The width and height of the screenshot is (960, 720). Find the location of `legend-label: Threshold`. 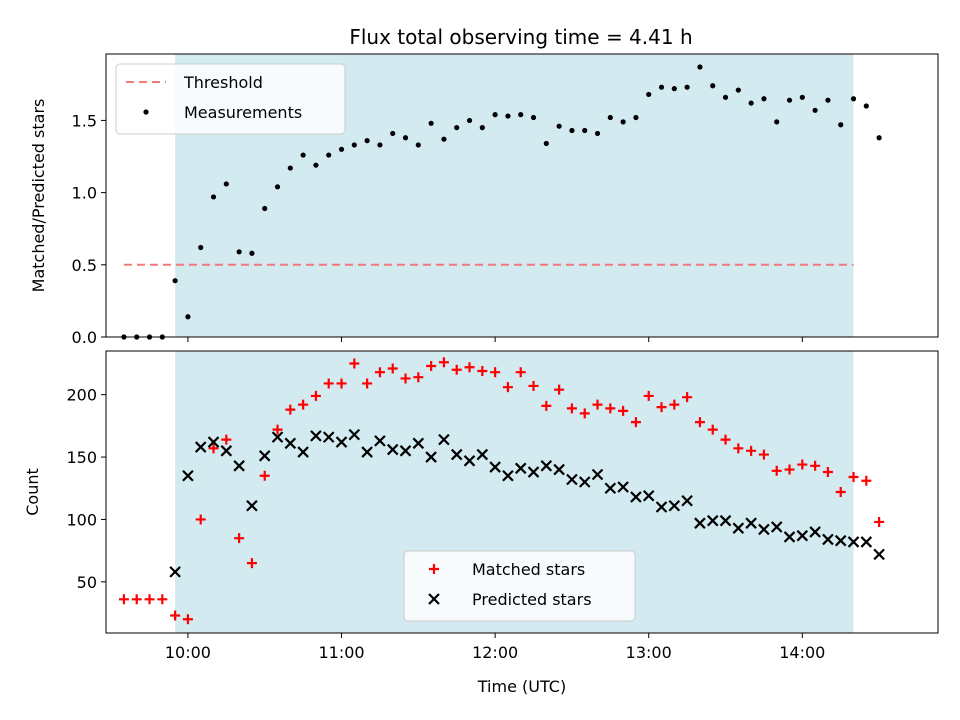

legend-label: Threshold is located at coordinates (223, 82).